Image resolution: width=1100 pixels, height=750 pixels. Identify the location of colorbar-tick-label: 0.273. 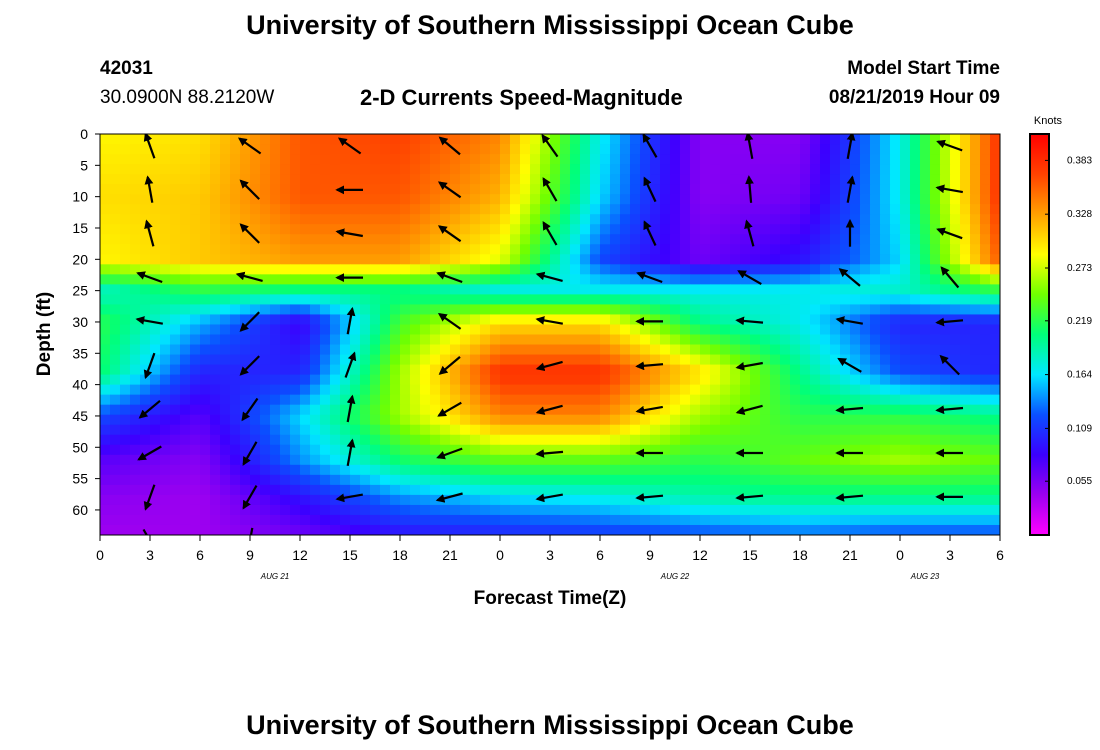
(1079, 268).